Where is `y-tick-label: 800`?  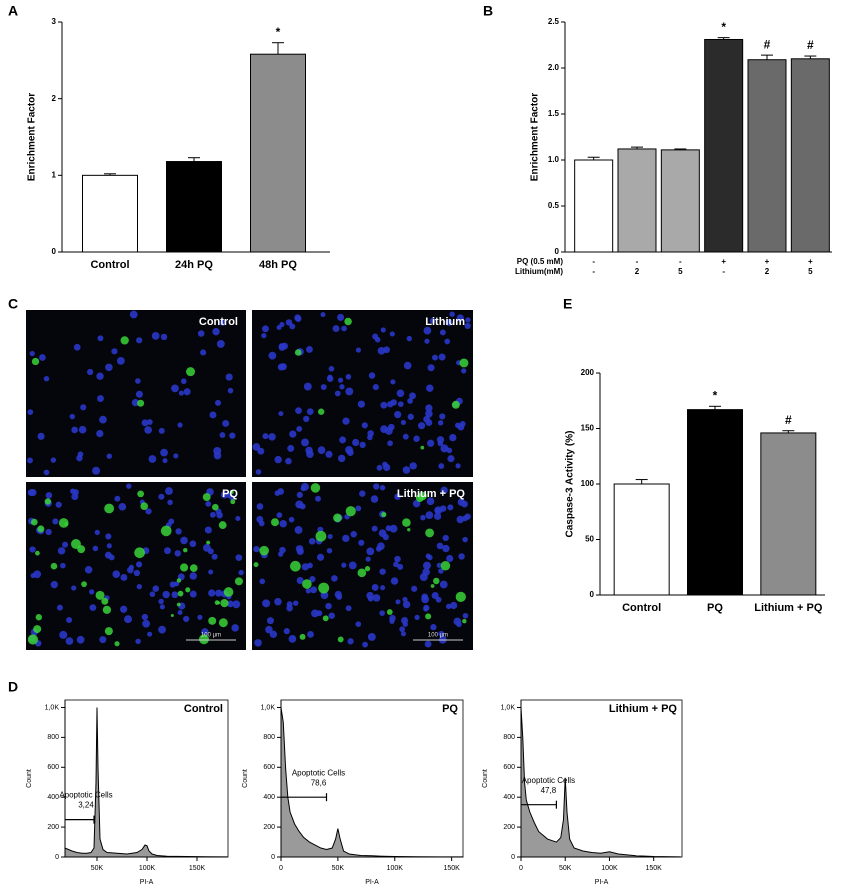
y-tick-label: 800 is located at coordinates (53, 737).